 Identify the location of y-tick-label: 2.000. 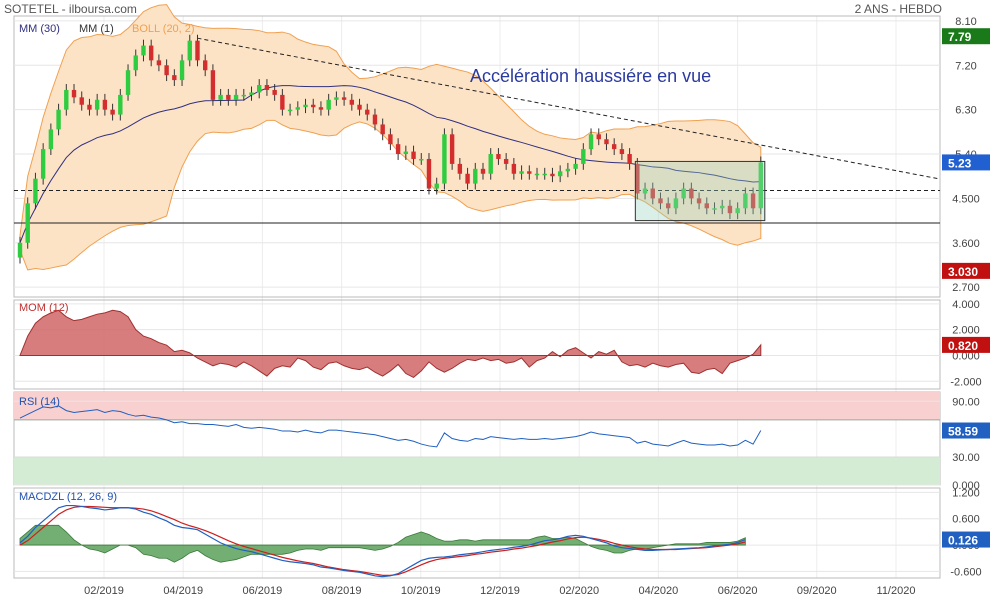
(966, 331).